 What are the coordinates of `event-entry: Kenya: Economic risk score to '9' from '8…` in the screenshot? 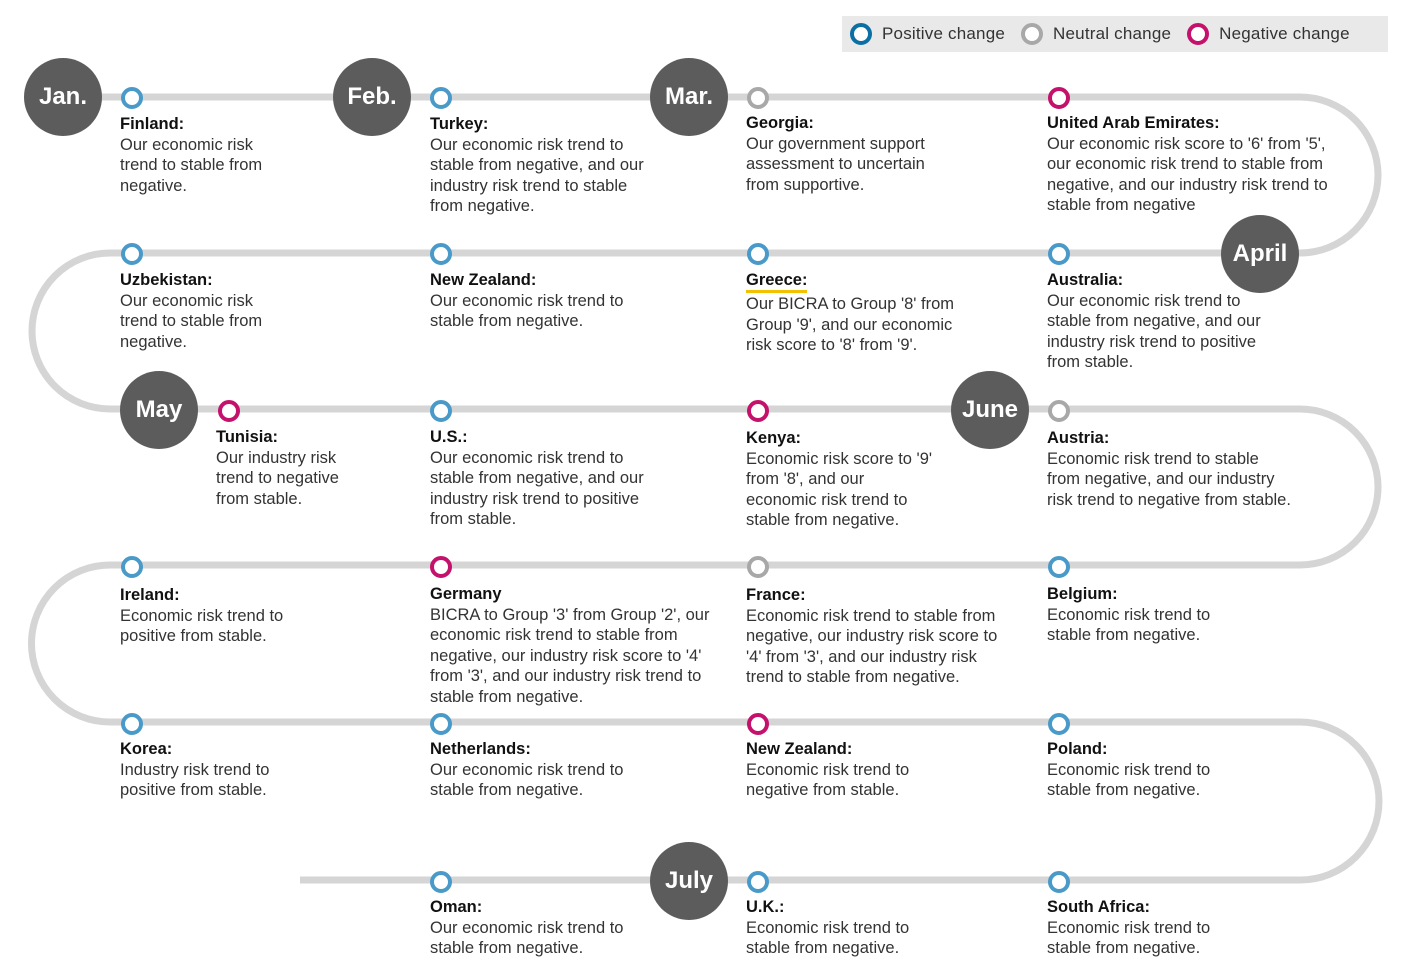 It's located at (883, 479).